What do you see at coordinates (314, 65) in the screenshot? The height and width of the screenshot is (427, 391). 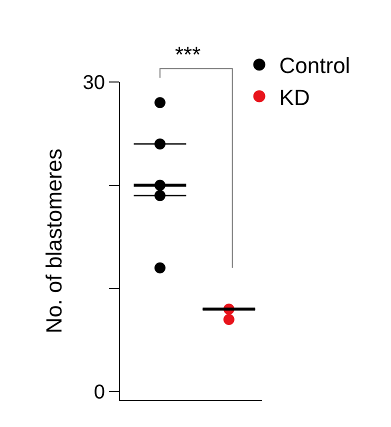 I see `legend-label: Control` at bounding box center [314, 65].